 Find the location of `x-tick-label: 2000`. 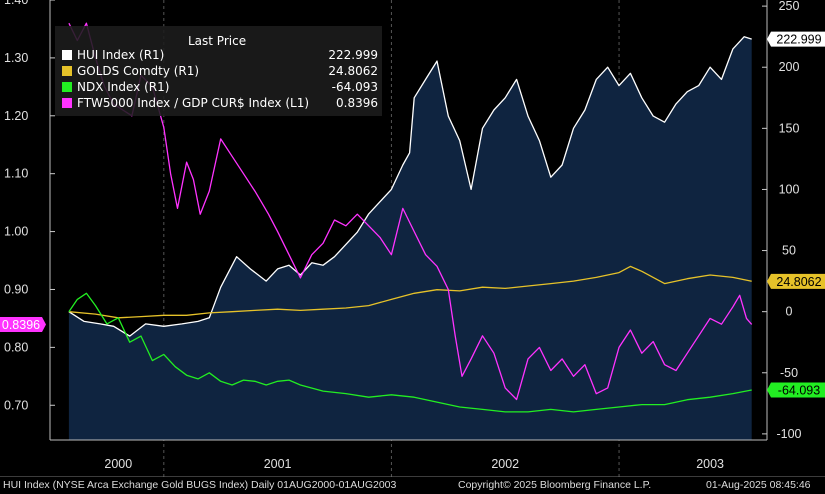

x-tick-label: 2000 is located at coordinates (118, 464).